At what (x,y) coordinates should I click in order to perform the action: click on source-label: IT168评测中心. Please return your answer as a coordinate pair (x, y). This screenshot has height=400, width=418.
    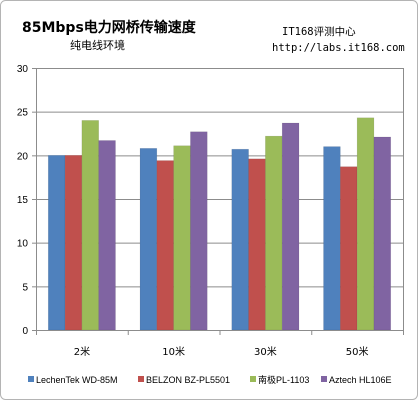
    Looking at the image, I should click on (319, 31).